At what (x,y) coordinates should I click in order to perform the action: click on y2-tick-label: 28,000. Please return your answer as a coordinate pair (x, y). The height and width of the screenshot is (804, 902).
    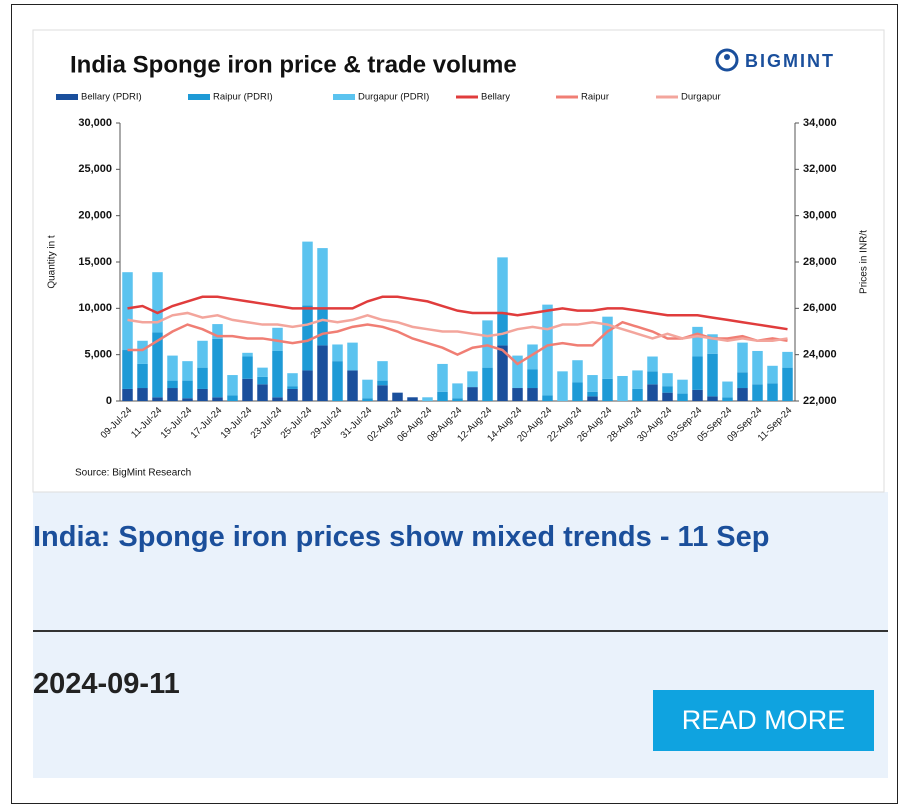
    Looking at the image, I should click on (820, 262).